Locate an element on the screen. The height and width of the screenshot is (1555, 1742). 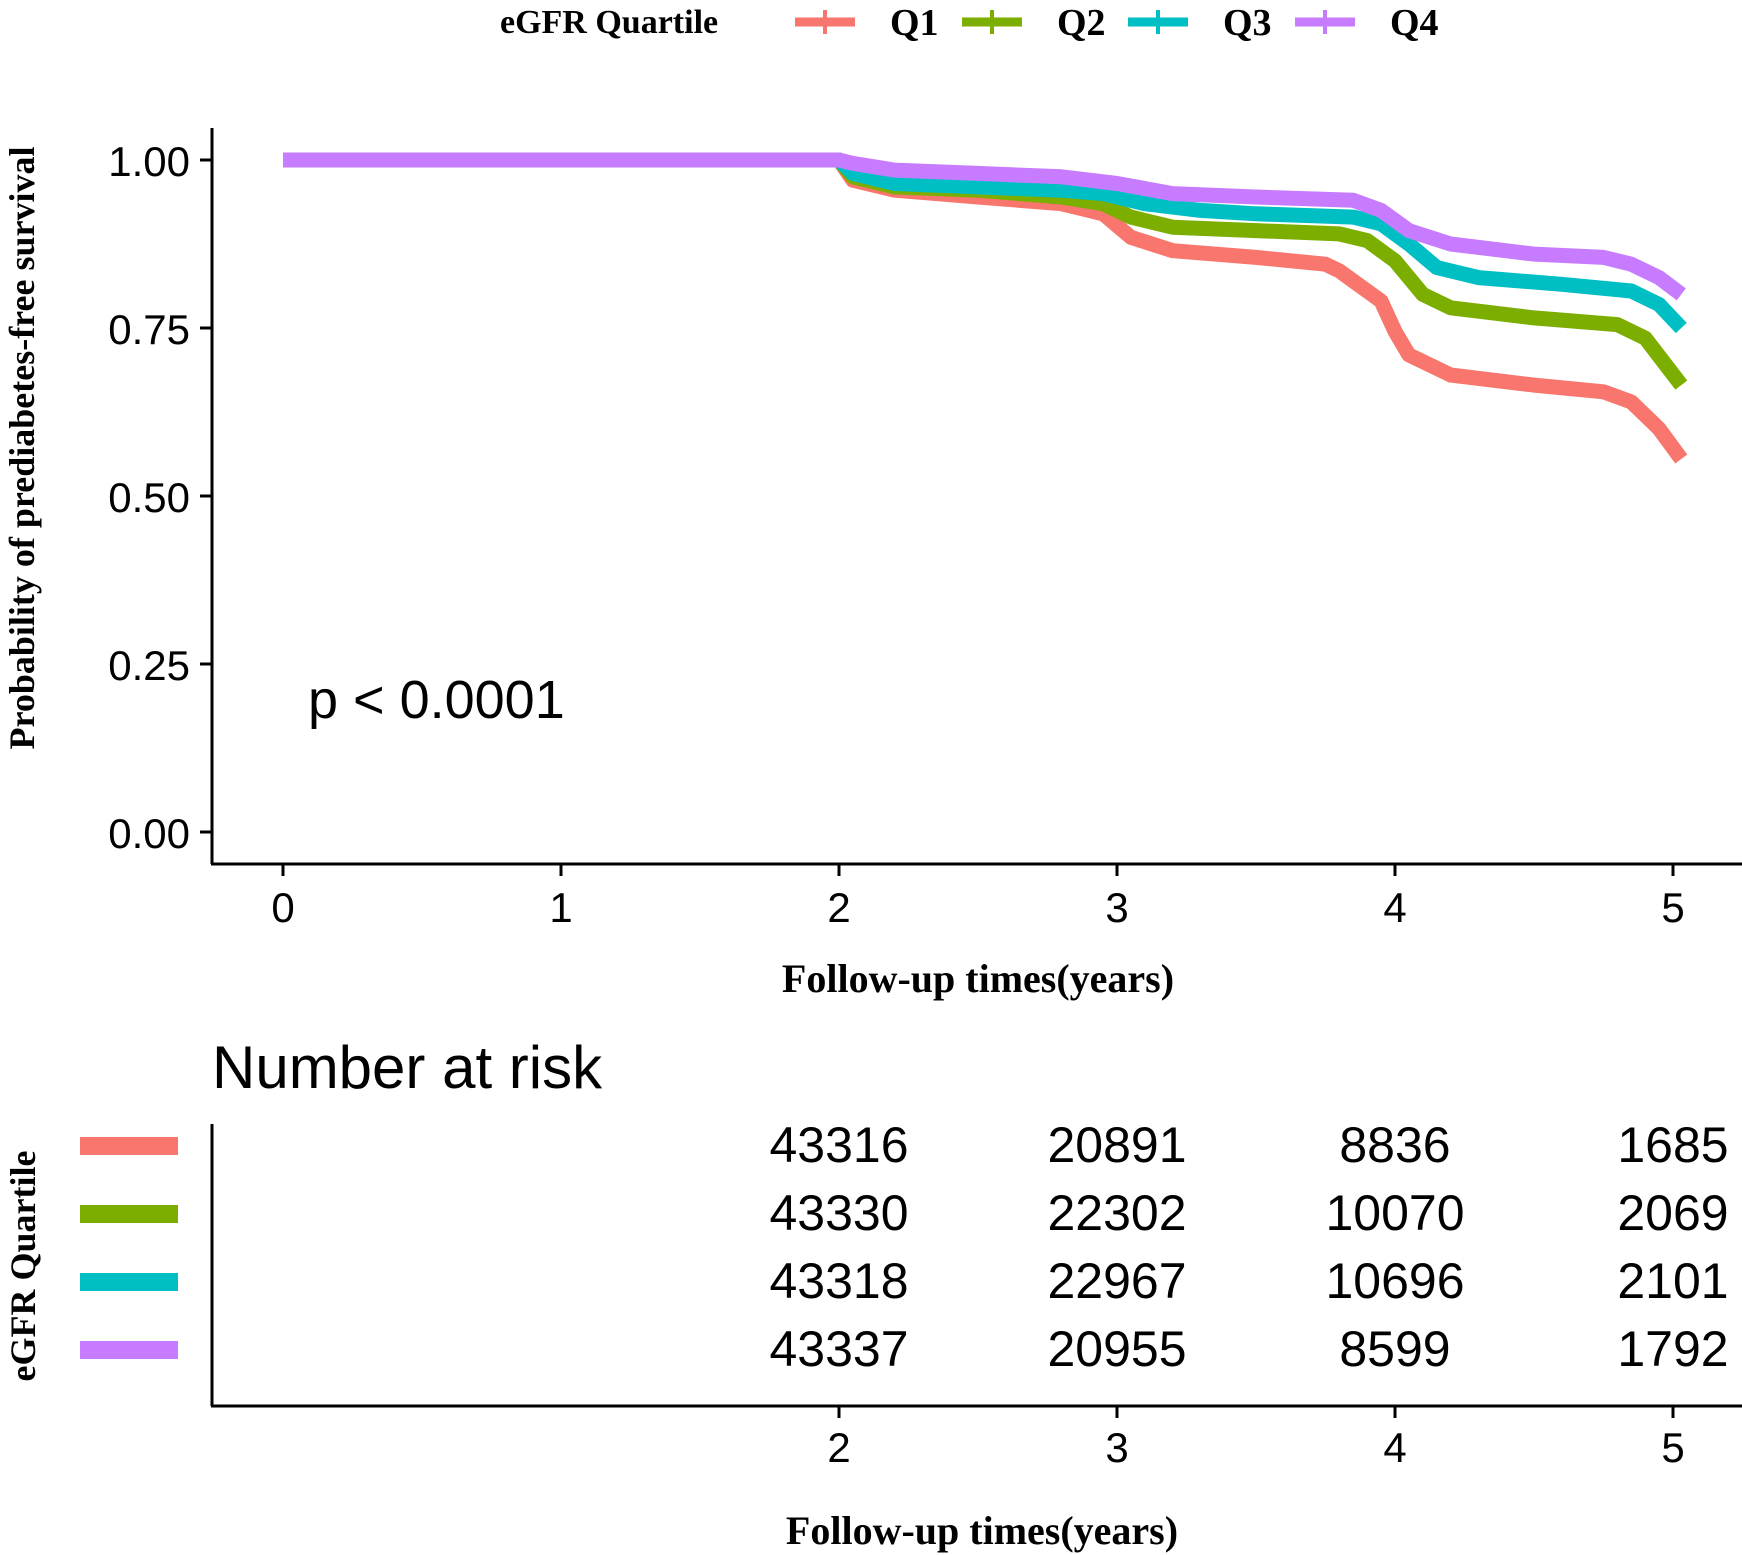
risk-table-y-label: eGFR Quartile is located at coordinates (23, 1266).